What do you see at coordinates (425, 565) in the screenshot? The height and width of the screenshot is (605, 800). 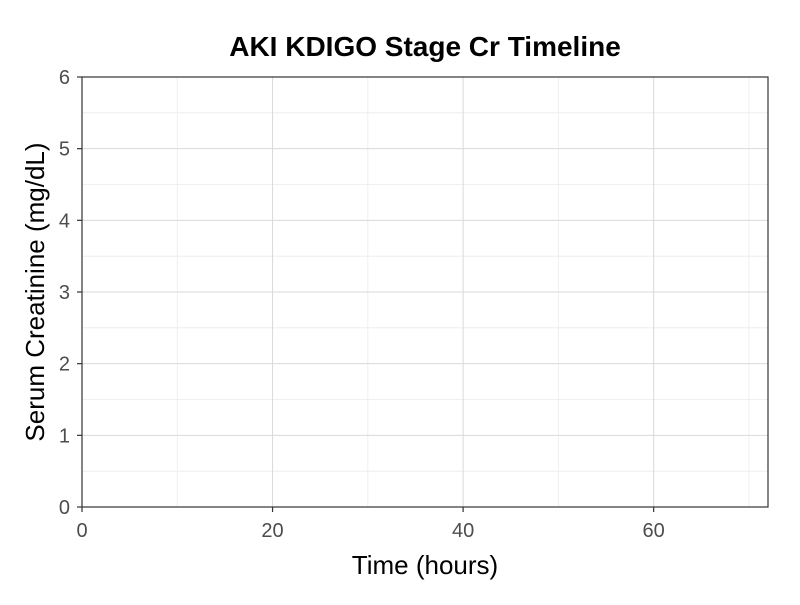 I see `x-axis-title: Time (hours)` at bounding box center [425, 565].